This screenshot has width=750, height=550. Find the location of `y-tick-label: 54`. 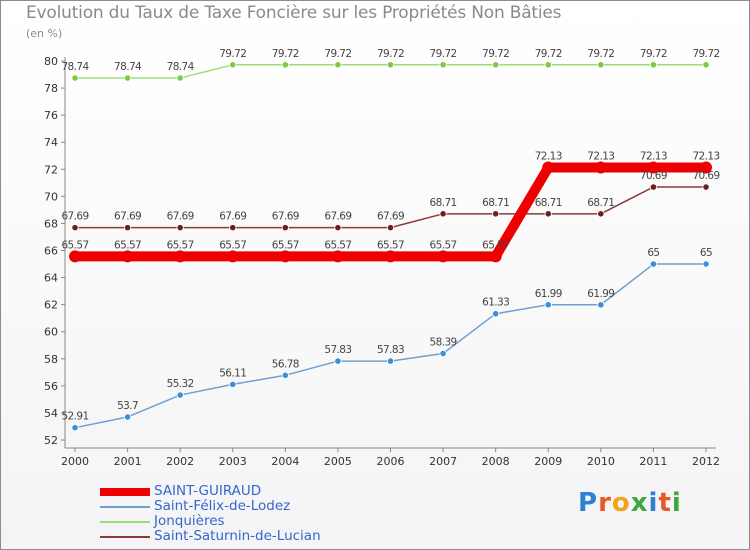

y-tick-label: 54 is located at coordinates (51, 413).